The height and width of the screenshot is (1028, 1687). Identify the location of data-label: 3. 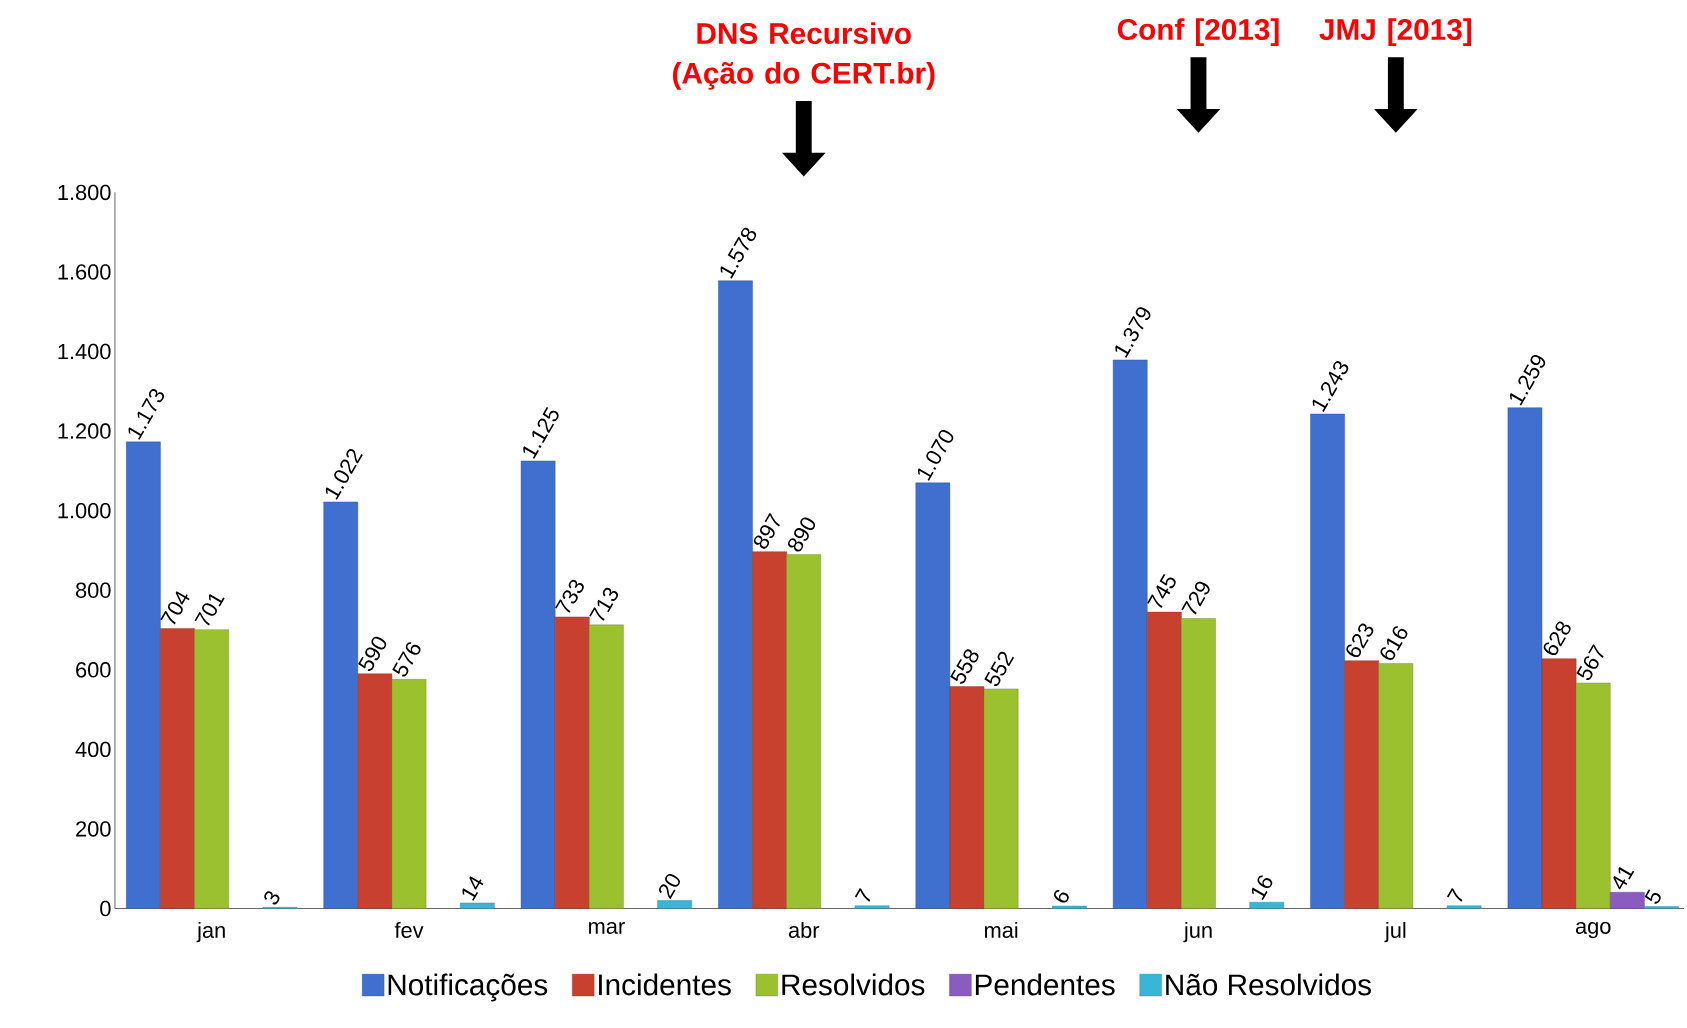
(272, 898).